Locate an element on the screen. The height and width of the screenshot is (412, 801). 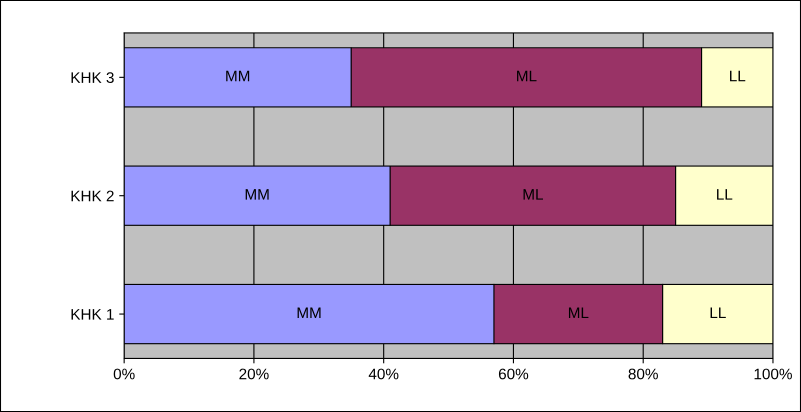
x-tick-label: 40% is located at coordinates (383, 374).